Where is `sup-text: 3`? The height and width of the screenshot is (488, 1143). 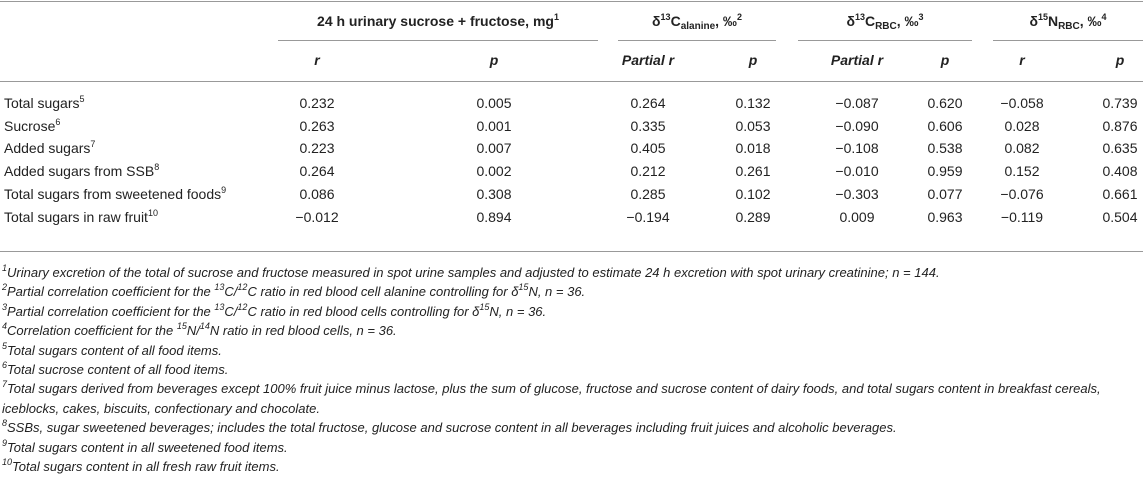
sup-text: 3 is located at coordinates (921, 17).